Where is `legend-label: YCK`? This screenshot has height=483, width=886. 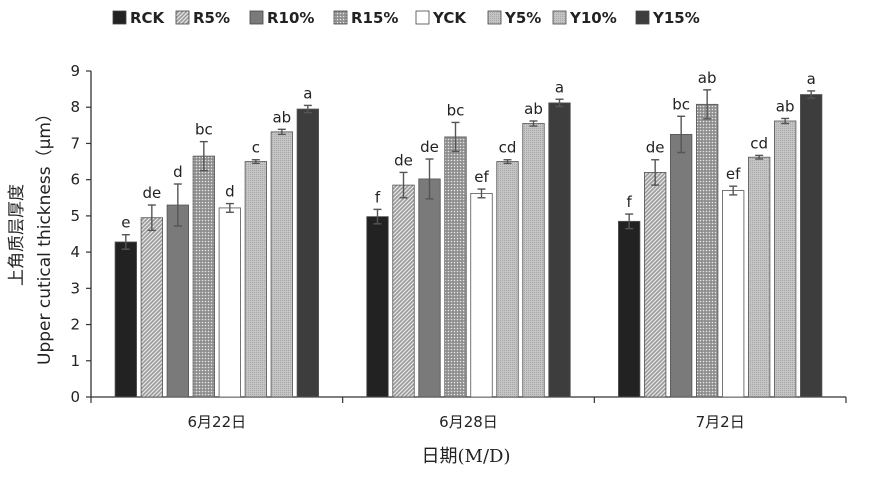
legend-label: YCK is located at coordinates (449, 18).